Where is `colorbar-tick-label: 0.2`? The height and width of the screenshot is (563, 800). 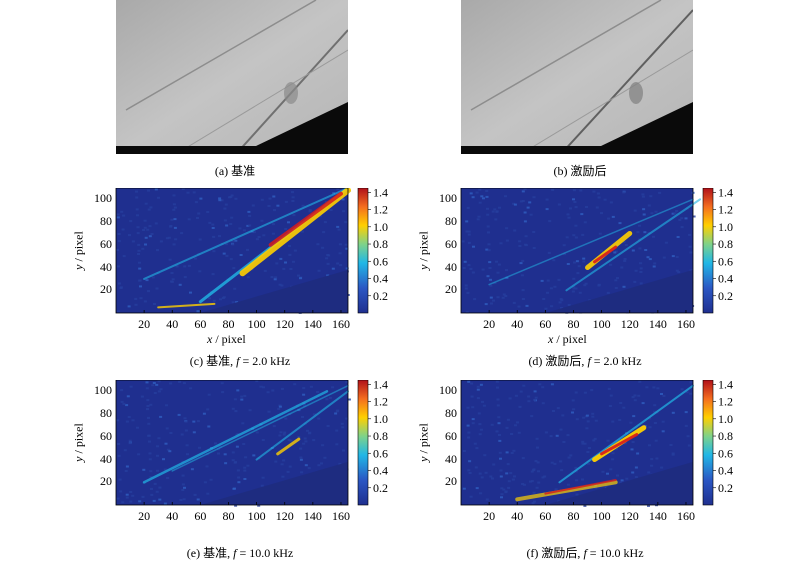 colorbar-tick-label: 0.2 is located at coordinates (725, 488).